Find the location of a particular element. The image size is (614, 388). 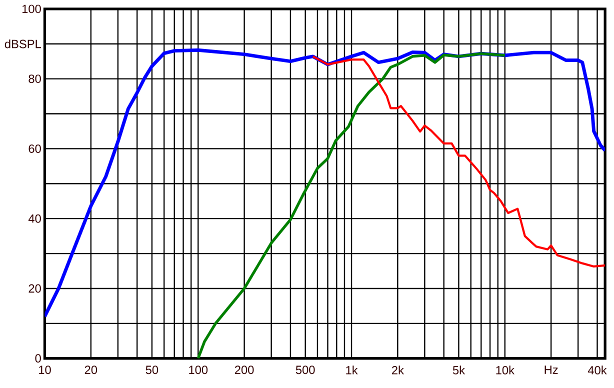

y-tick-label: 100 is located at coordinates (31, 9).